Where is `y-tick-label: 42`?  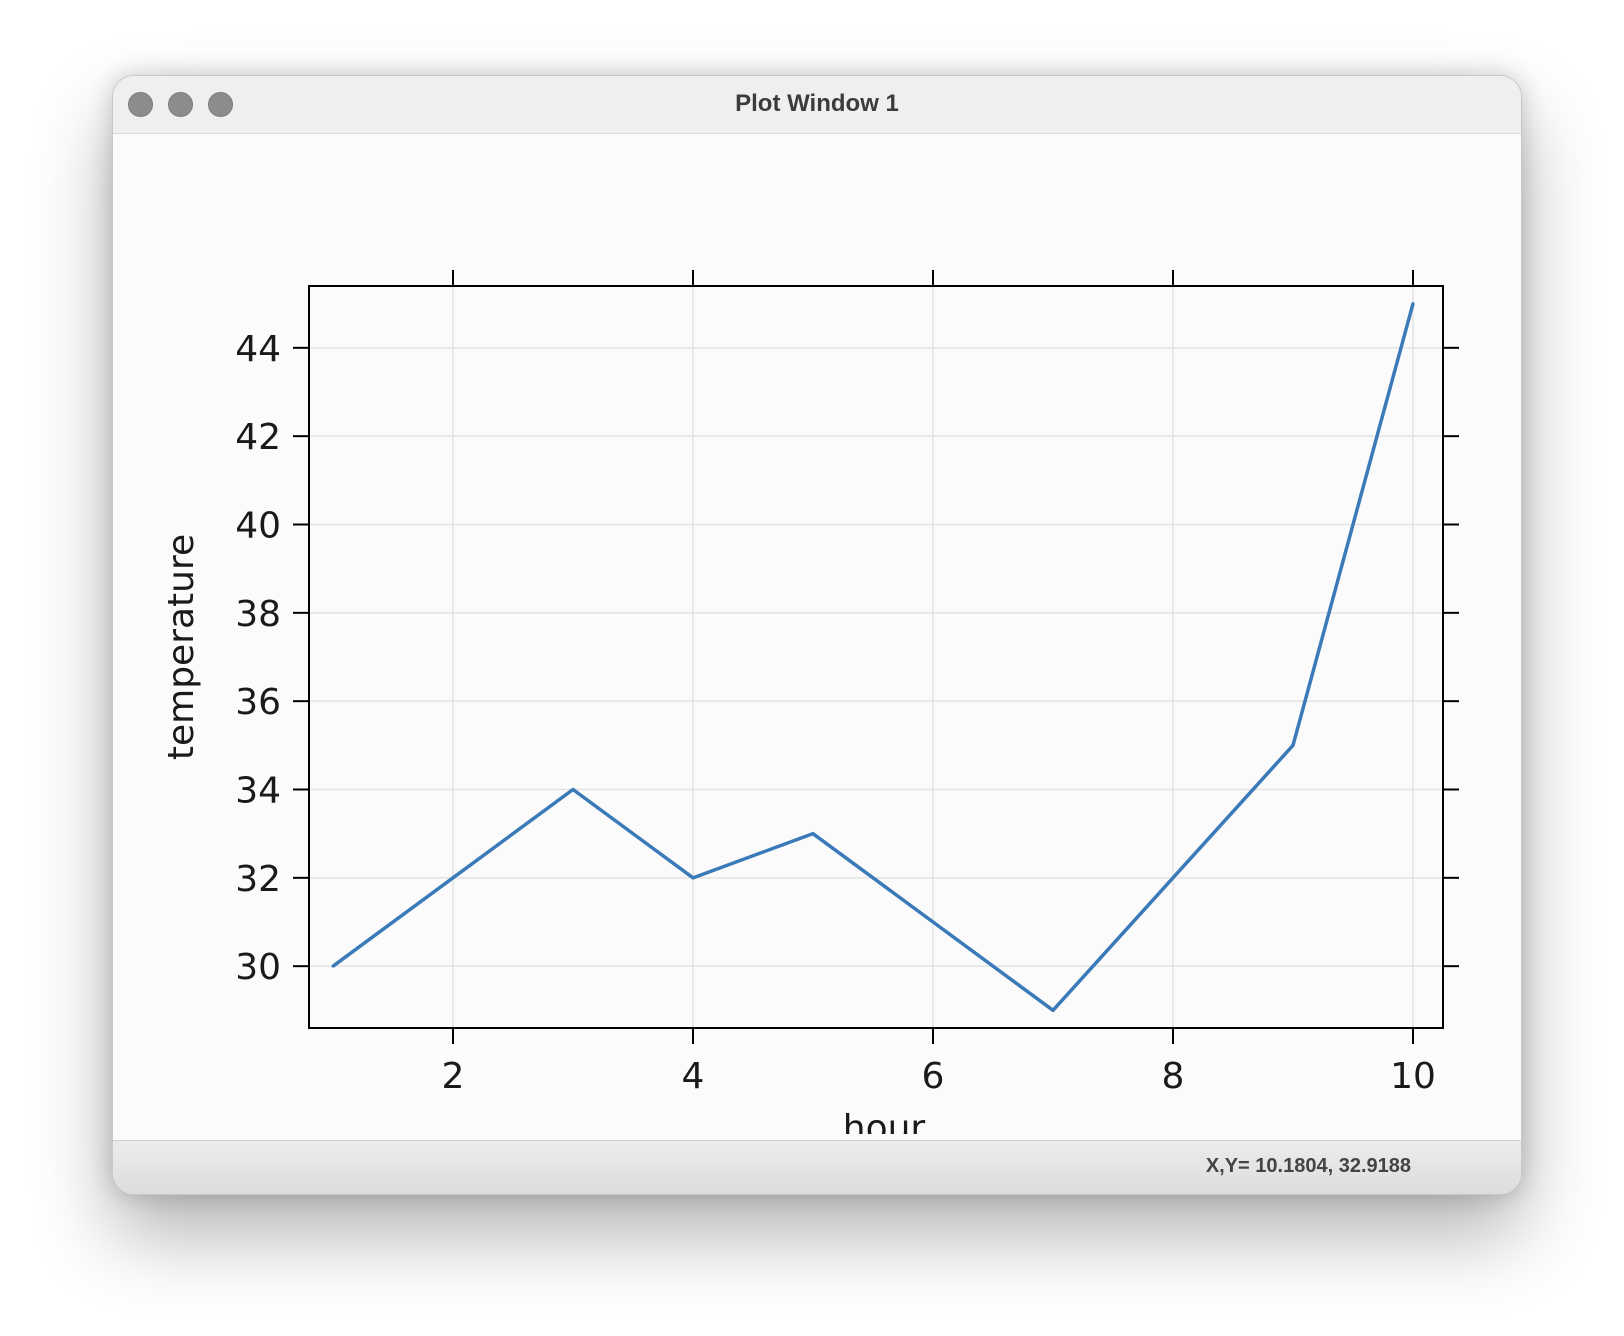
y-tick-label: 42 is located at coordinates (258, 437).